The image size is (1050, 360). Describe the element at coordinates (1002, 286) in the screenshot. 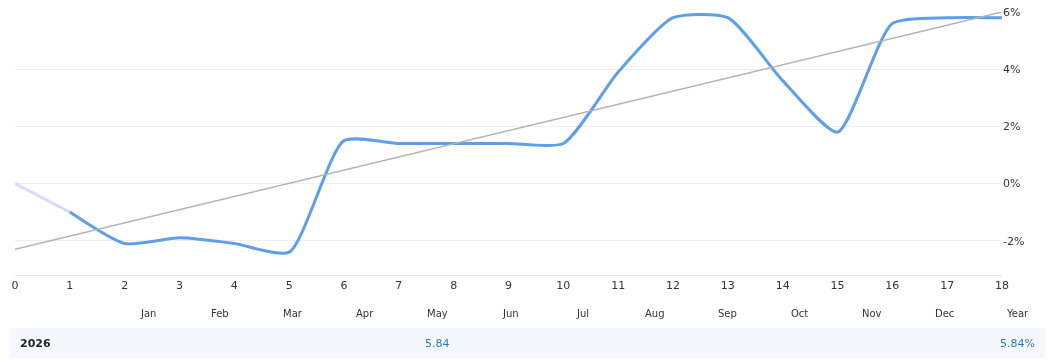

I see `x-tick-label: 18` at that location.